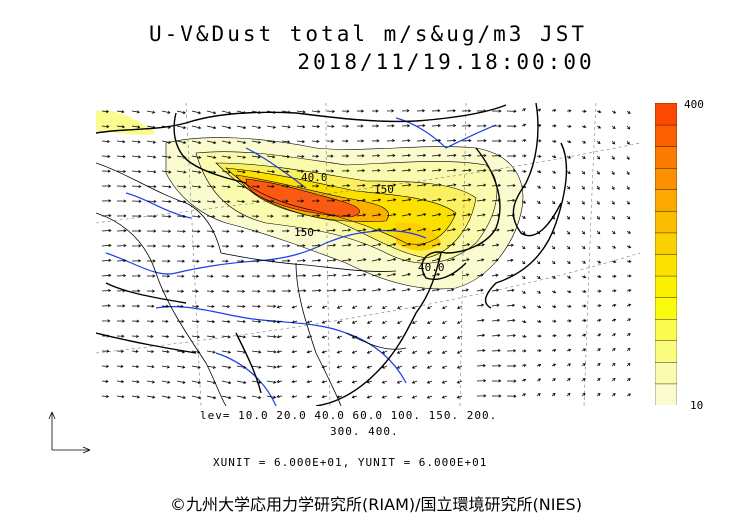 Image resolution: width=752 pixels, height=532 pixels. I want to click on contour-label: 40.0, so click(314, 177).